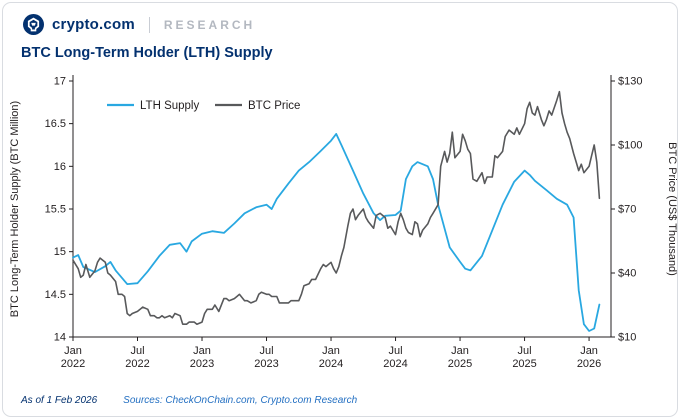 Image resolution: width=680 pixels, height=419 pixels. I want to click on left-tick-label: 15.5, so click(55, 210).